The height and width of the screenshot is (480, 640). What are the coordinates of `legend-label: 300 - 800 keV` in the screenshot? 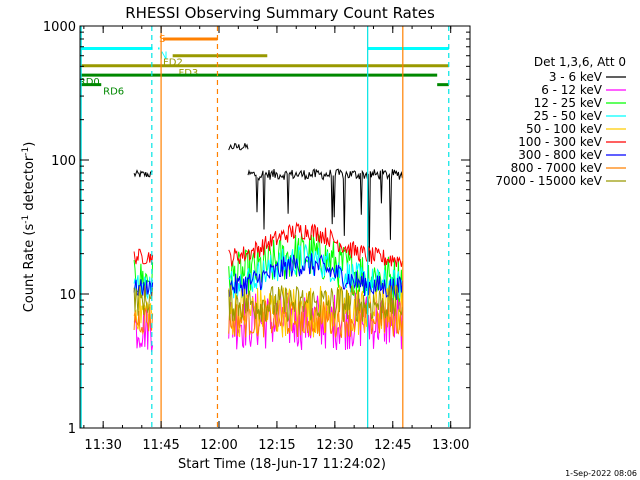 It's located at (560, 155).